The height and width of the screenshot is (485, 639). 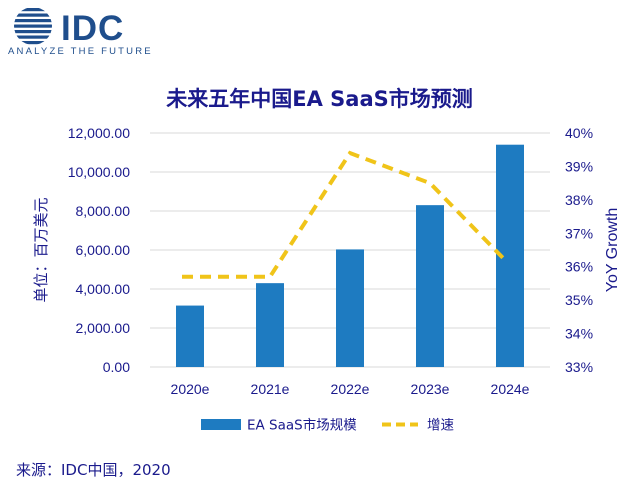 I want to click on x-tick: 2023e, so click(x=430, y=389).